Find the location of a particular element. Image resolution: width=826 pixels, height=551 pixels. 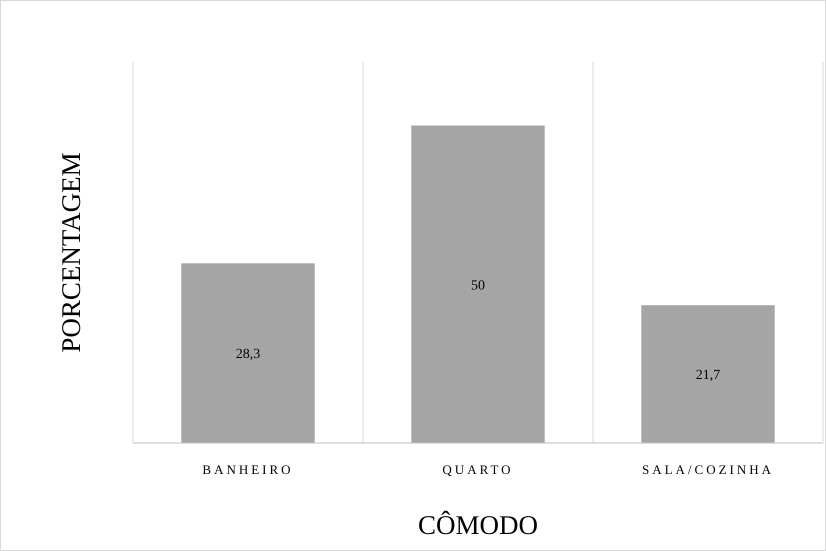

data-label: 50 is located at coordinates (478, 286).